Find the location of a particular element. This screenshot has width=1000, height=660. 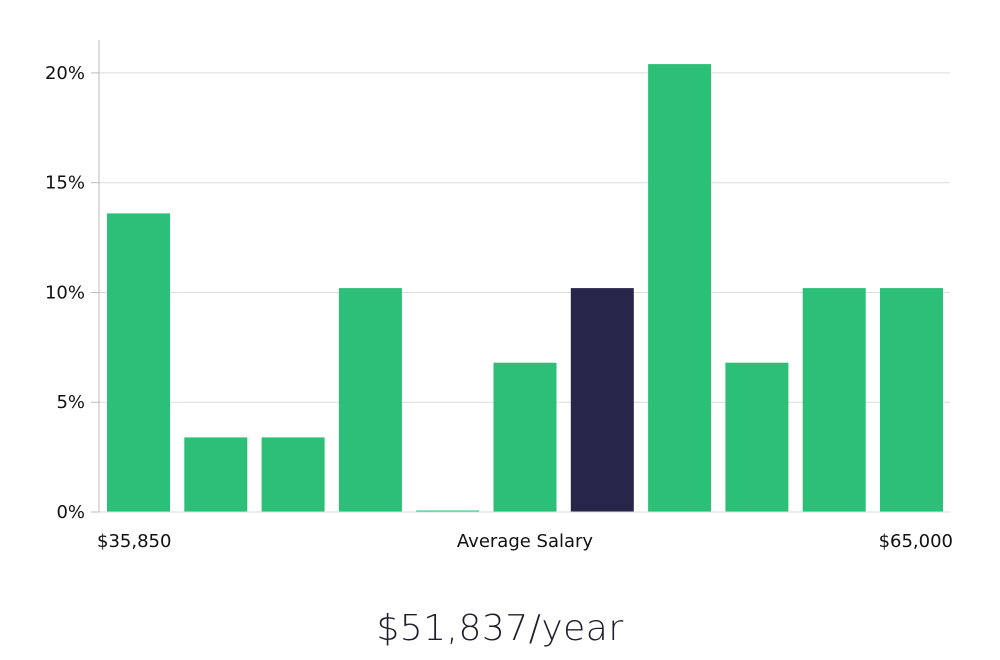

axis-labels: $35,850 Average Salary $65,000 is located at coordinates (525, 541).